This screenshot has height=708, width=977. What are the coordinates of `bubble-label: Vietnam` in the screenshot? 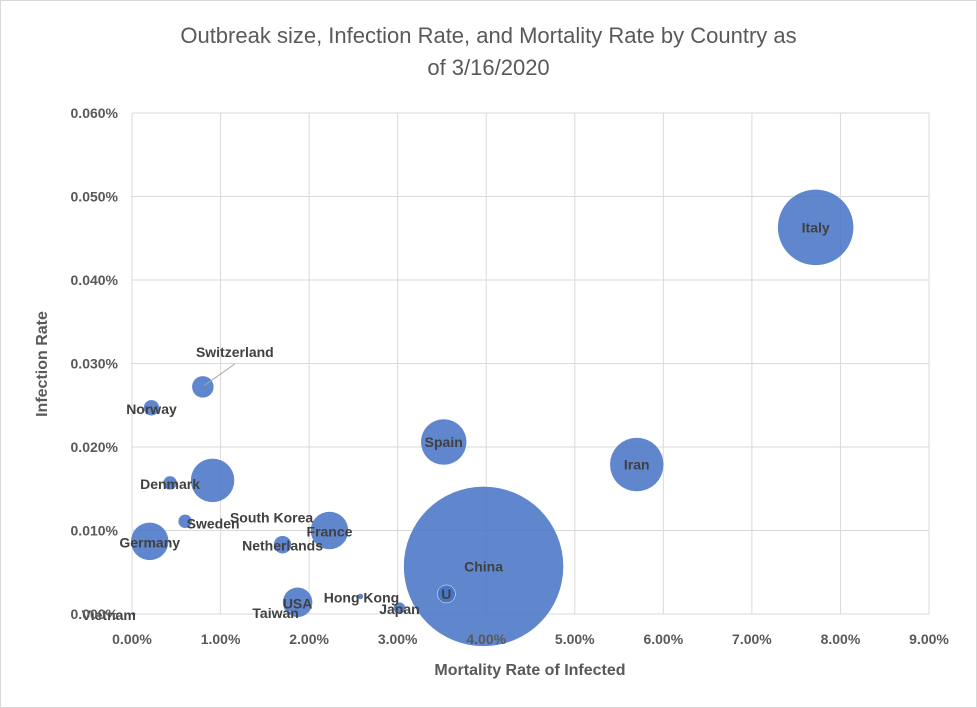 It's located at (109, 615).